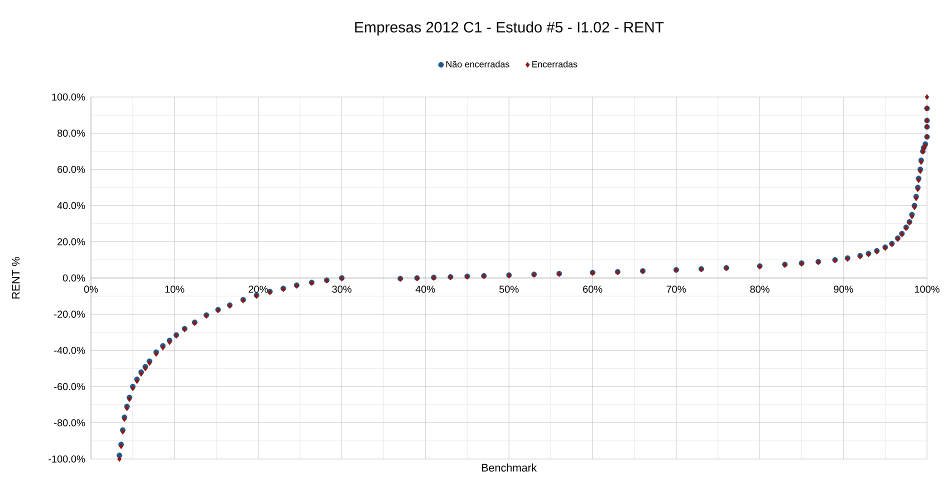  Describe the element at coordinates (676, 289) in the screenshot. I see `x-tick-label: 70%` at that location.